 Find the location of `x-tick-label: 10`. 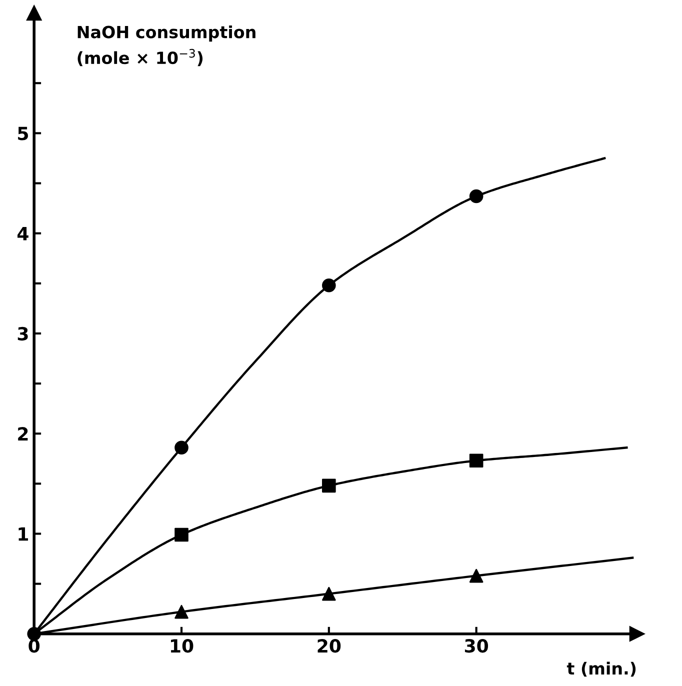

x-tick-label: 10 is located at coordinates (182, 646).